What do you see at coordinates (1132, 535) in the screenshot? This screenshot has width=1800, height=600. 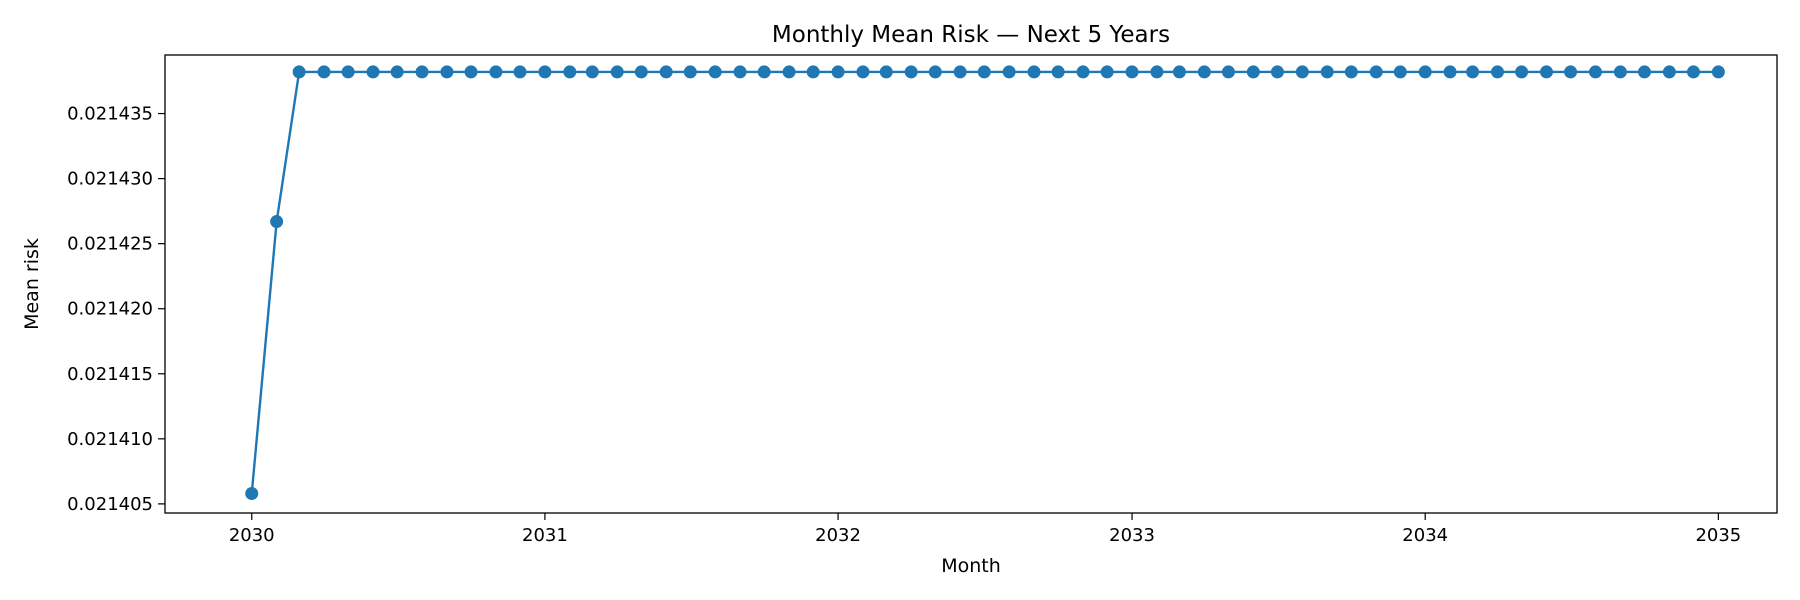 I see `x-tick-label: 2033` at bounding box center [1132, 535].